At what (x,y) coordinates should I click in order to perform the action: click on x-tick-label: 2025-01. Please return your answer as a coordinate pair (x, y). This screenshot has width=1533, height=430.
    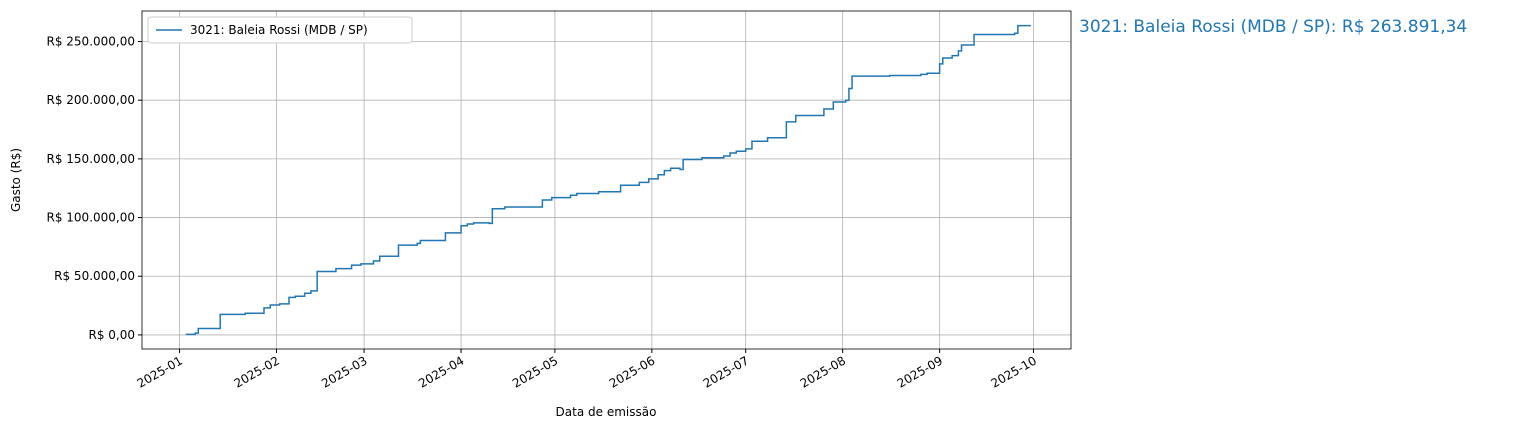
    Looking at the image, I should click on (160, 371).